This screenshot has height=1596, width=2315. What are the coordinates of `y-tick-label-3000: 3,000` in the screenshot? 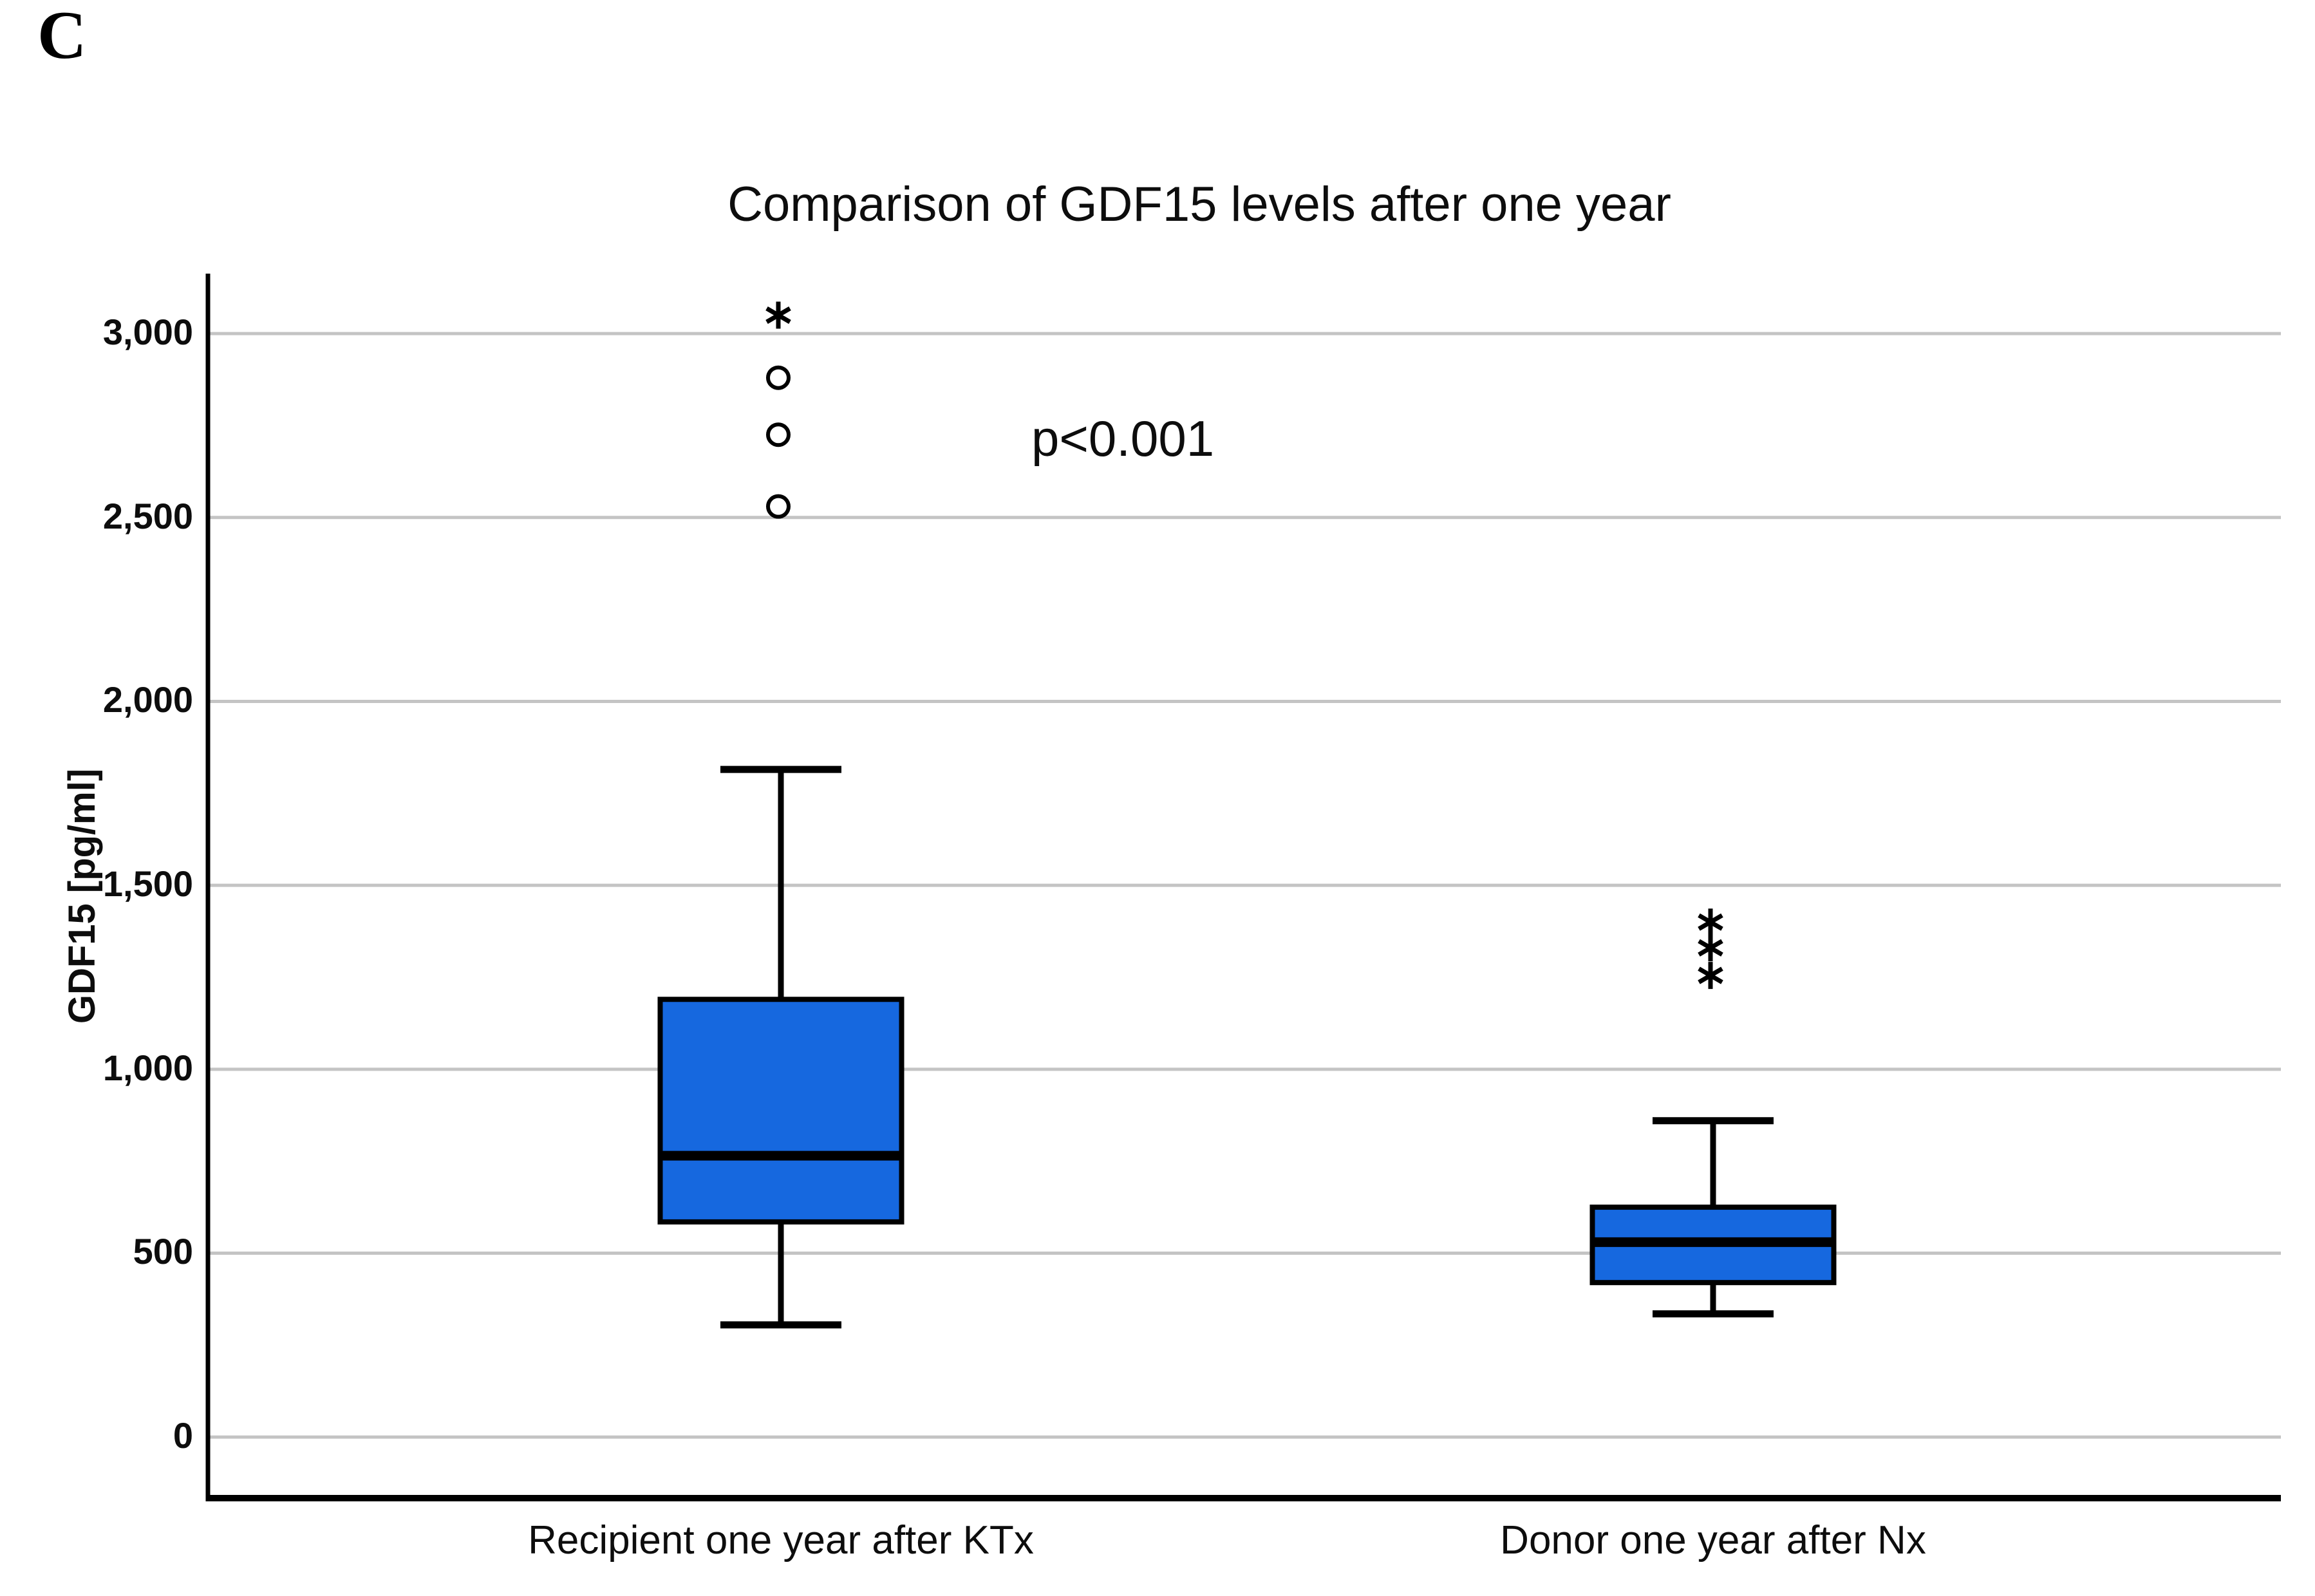 It's located at (147, 332).